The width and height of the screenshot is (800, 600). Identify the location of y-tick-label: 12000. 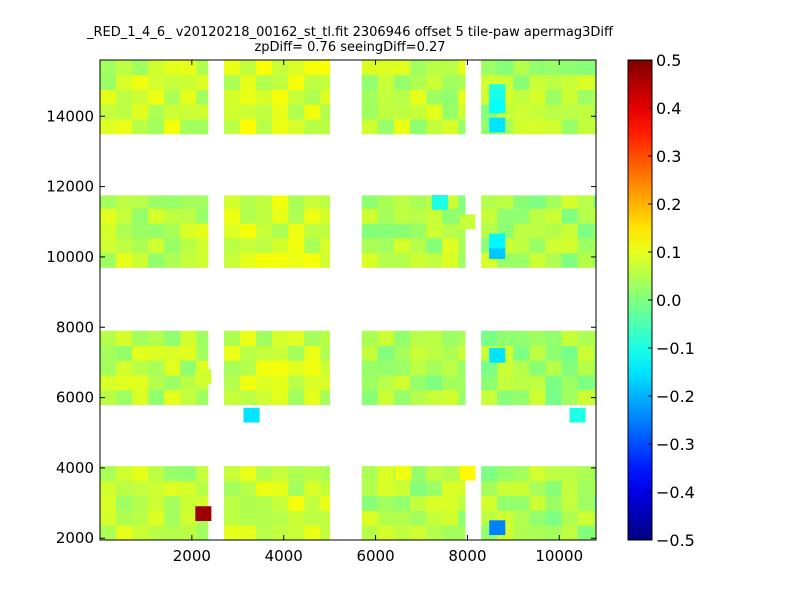
(70, 187).